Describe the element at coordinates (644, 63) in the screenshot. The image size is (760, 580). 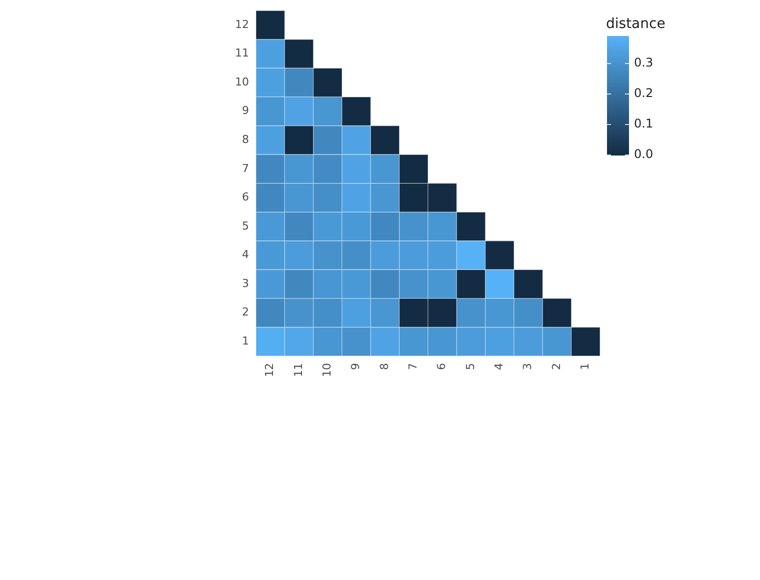
I see `color-bar-label: 0.3` at that location.